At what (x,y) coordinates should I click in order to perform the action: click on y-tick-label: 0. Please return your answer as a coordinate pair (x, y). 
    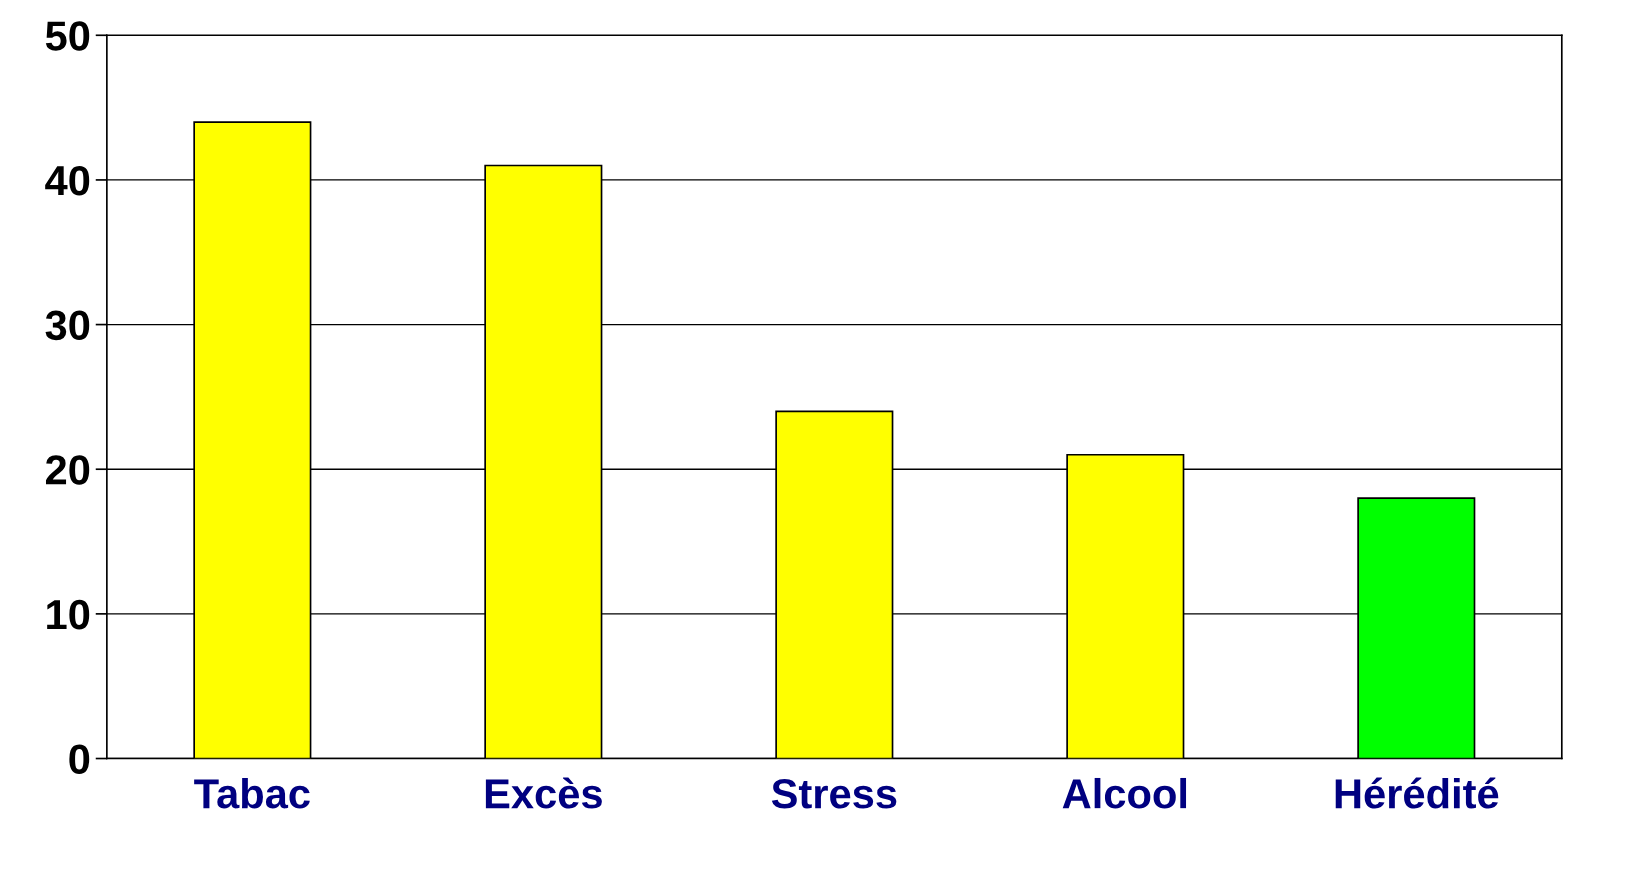
    Looking at the image, I should click on (79, 759).